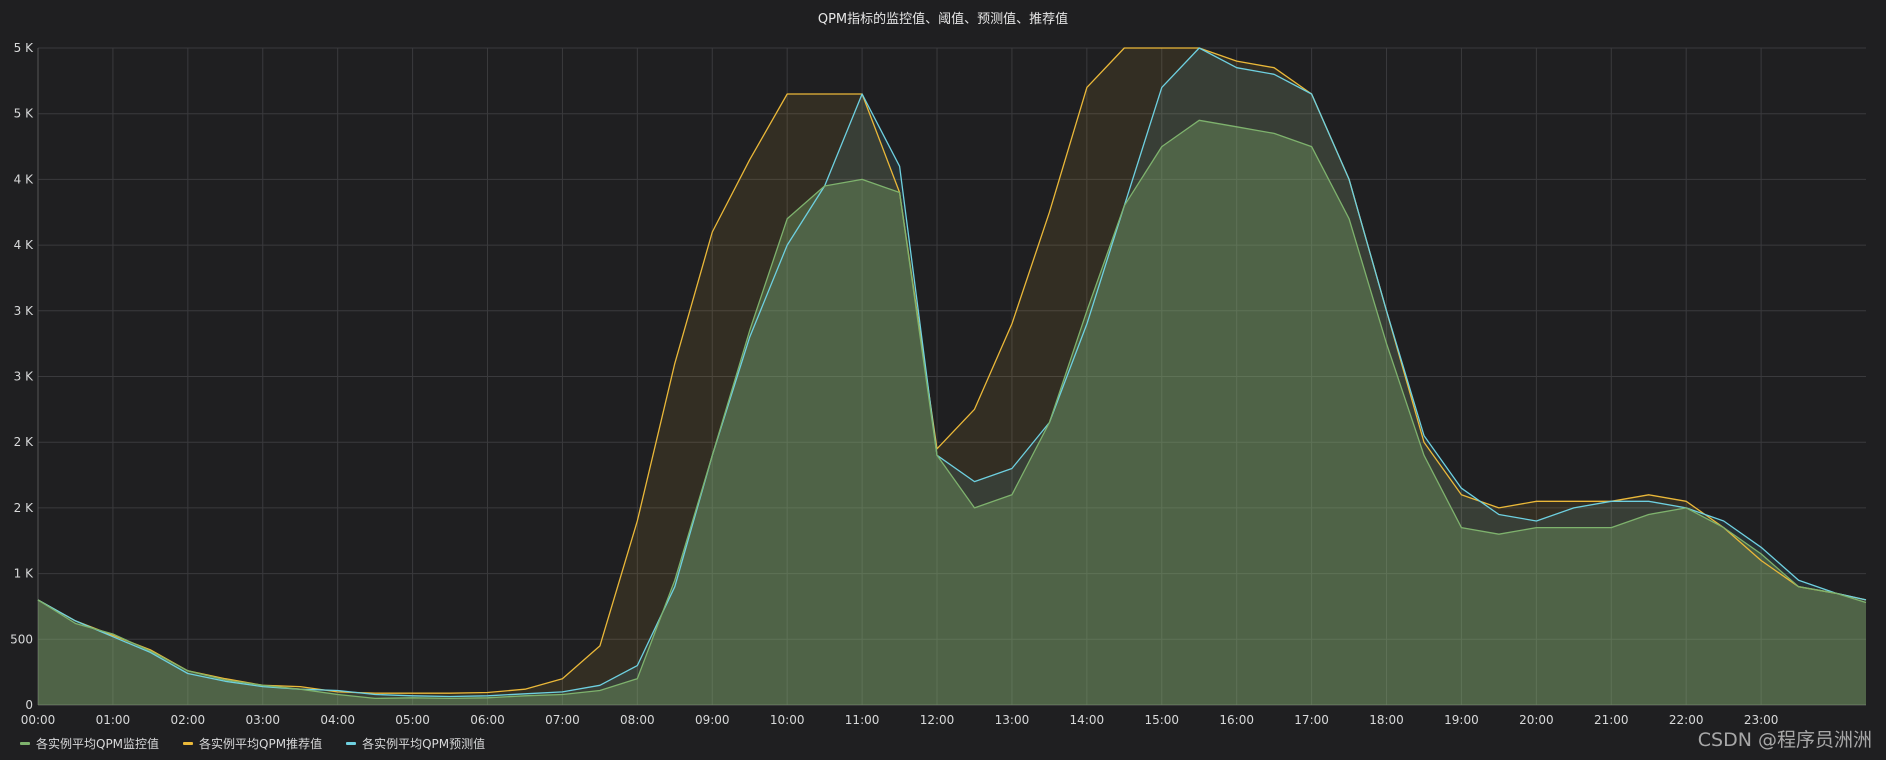 This screenshot has width=1886, height=760. What do you see at coordinates (424, 744) in the screenshot?
I see `legend-label-predict: 各实例平均QPM预测值` at bounding box center [424, 744].